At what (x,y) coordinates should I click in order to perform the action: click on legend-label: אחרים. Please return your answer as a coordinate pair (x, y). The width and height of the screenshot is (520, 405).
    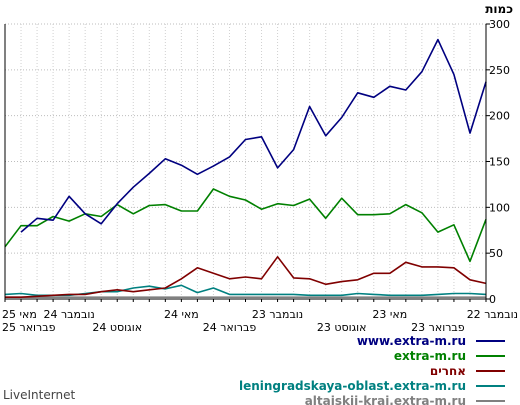
    Looking at the image, I should click on (448, 371).